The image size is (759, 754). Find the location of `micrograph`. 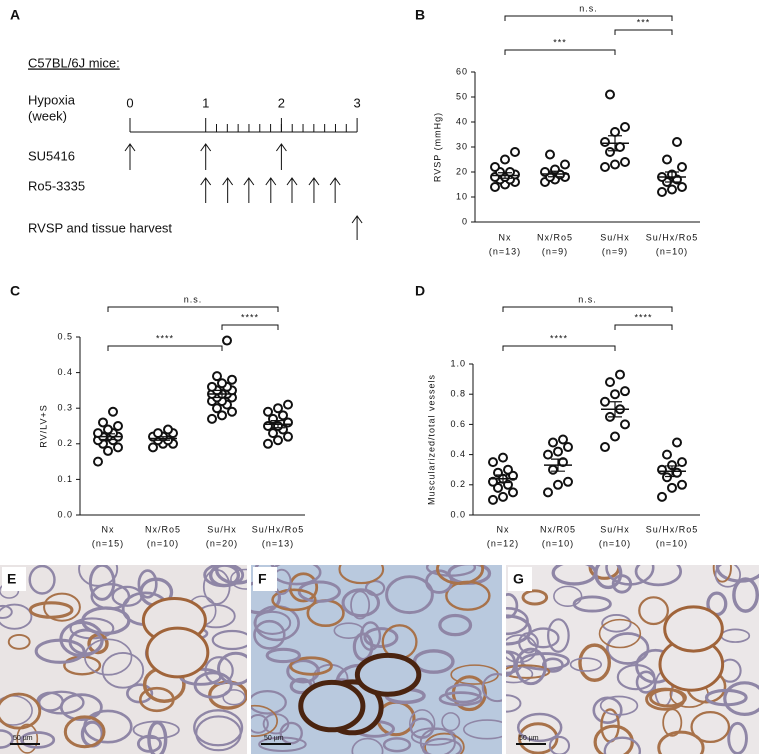

micrograph is located at coordinates (376, 659).